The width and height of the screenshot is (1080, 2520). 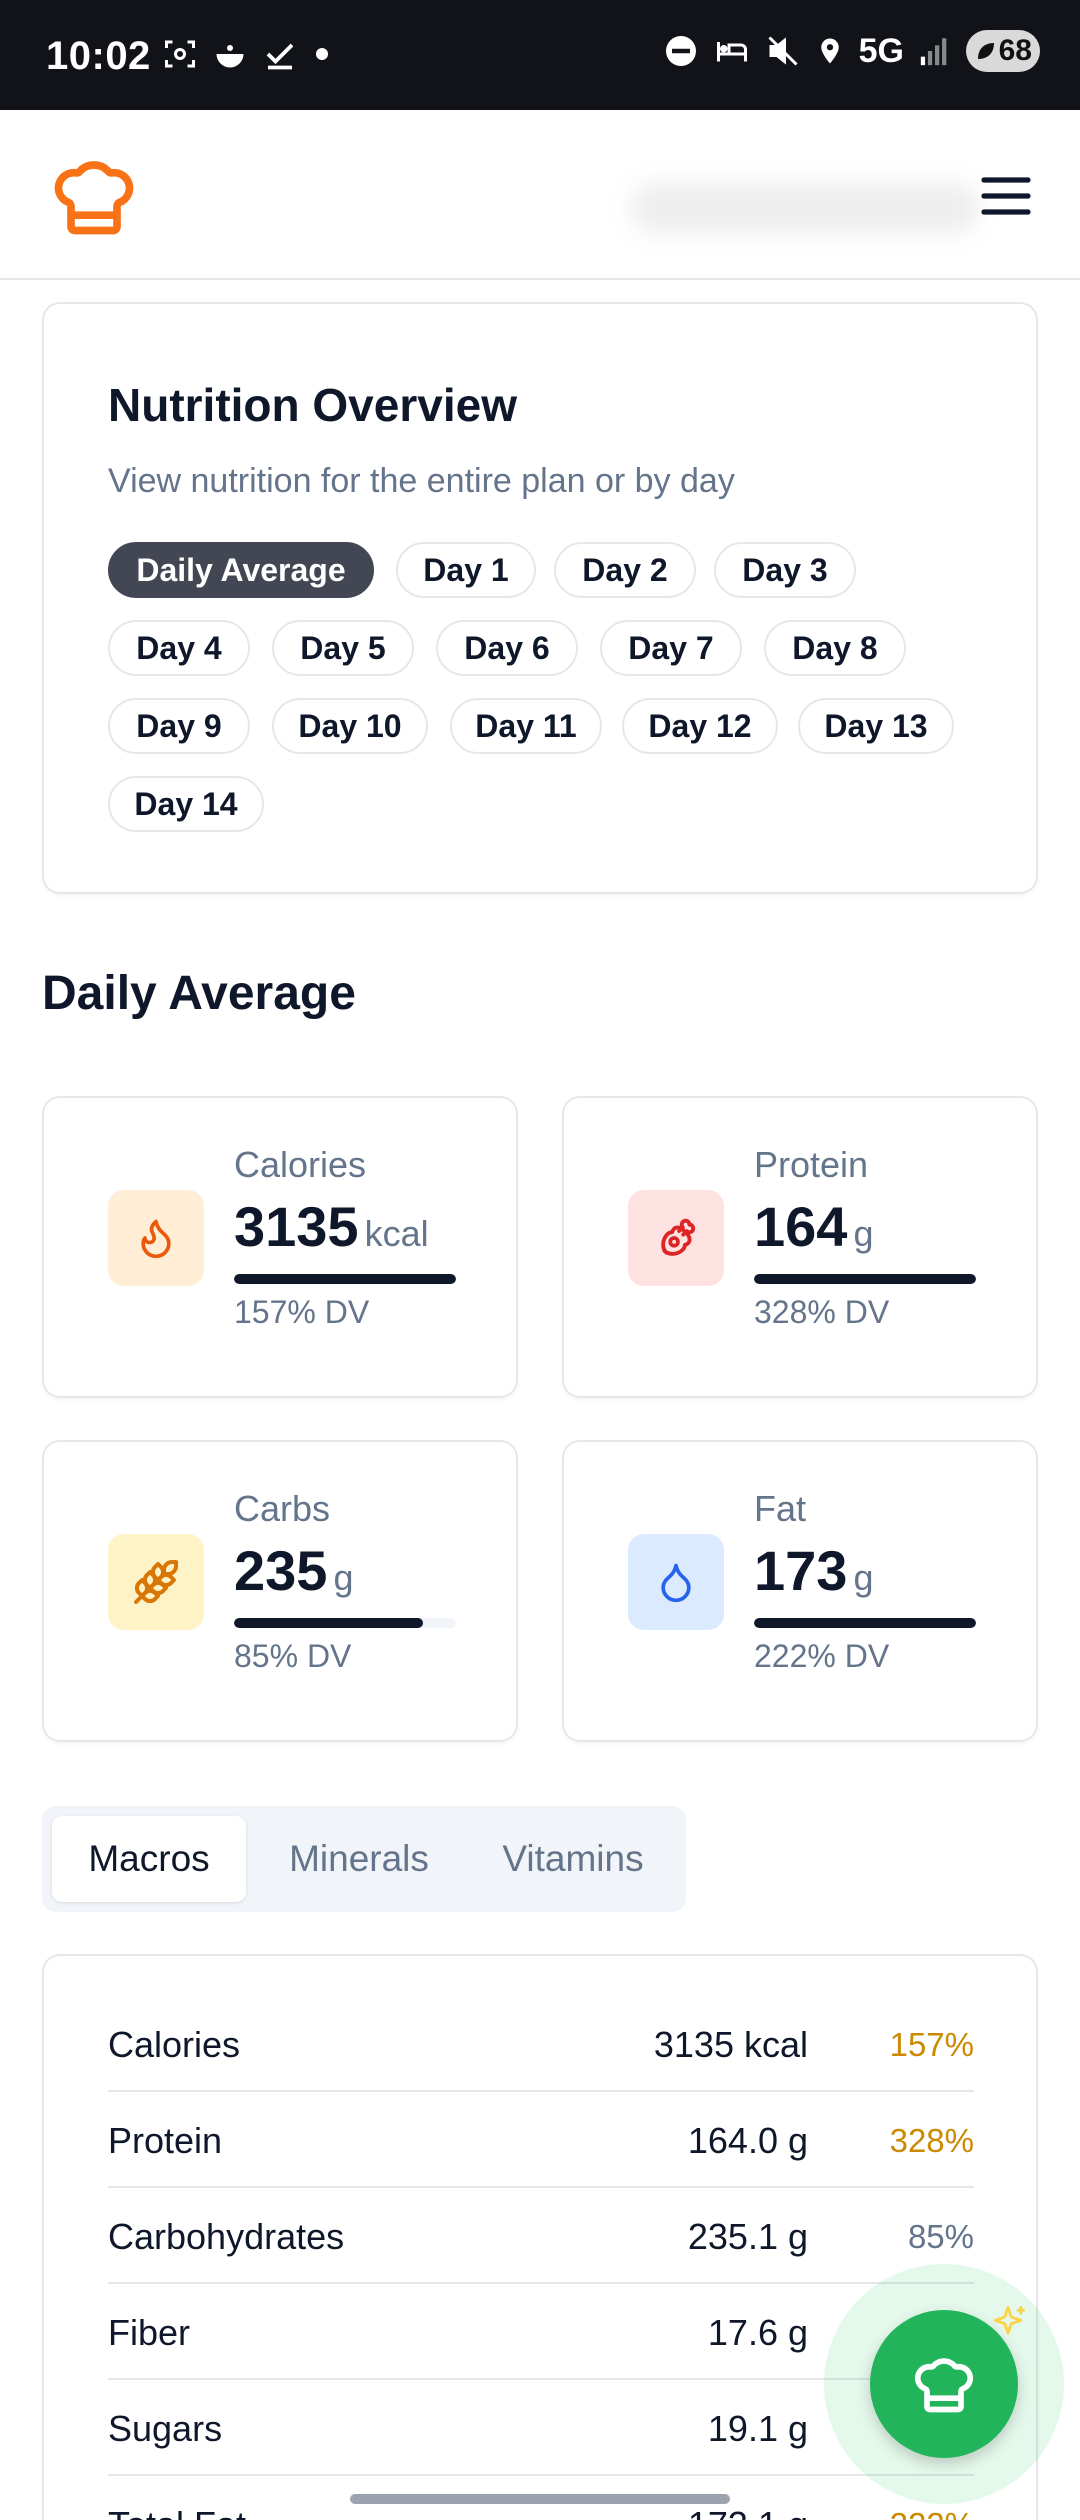 I want to click on do-not-disturb-icon, so click(x=680, y=51).